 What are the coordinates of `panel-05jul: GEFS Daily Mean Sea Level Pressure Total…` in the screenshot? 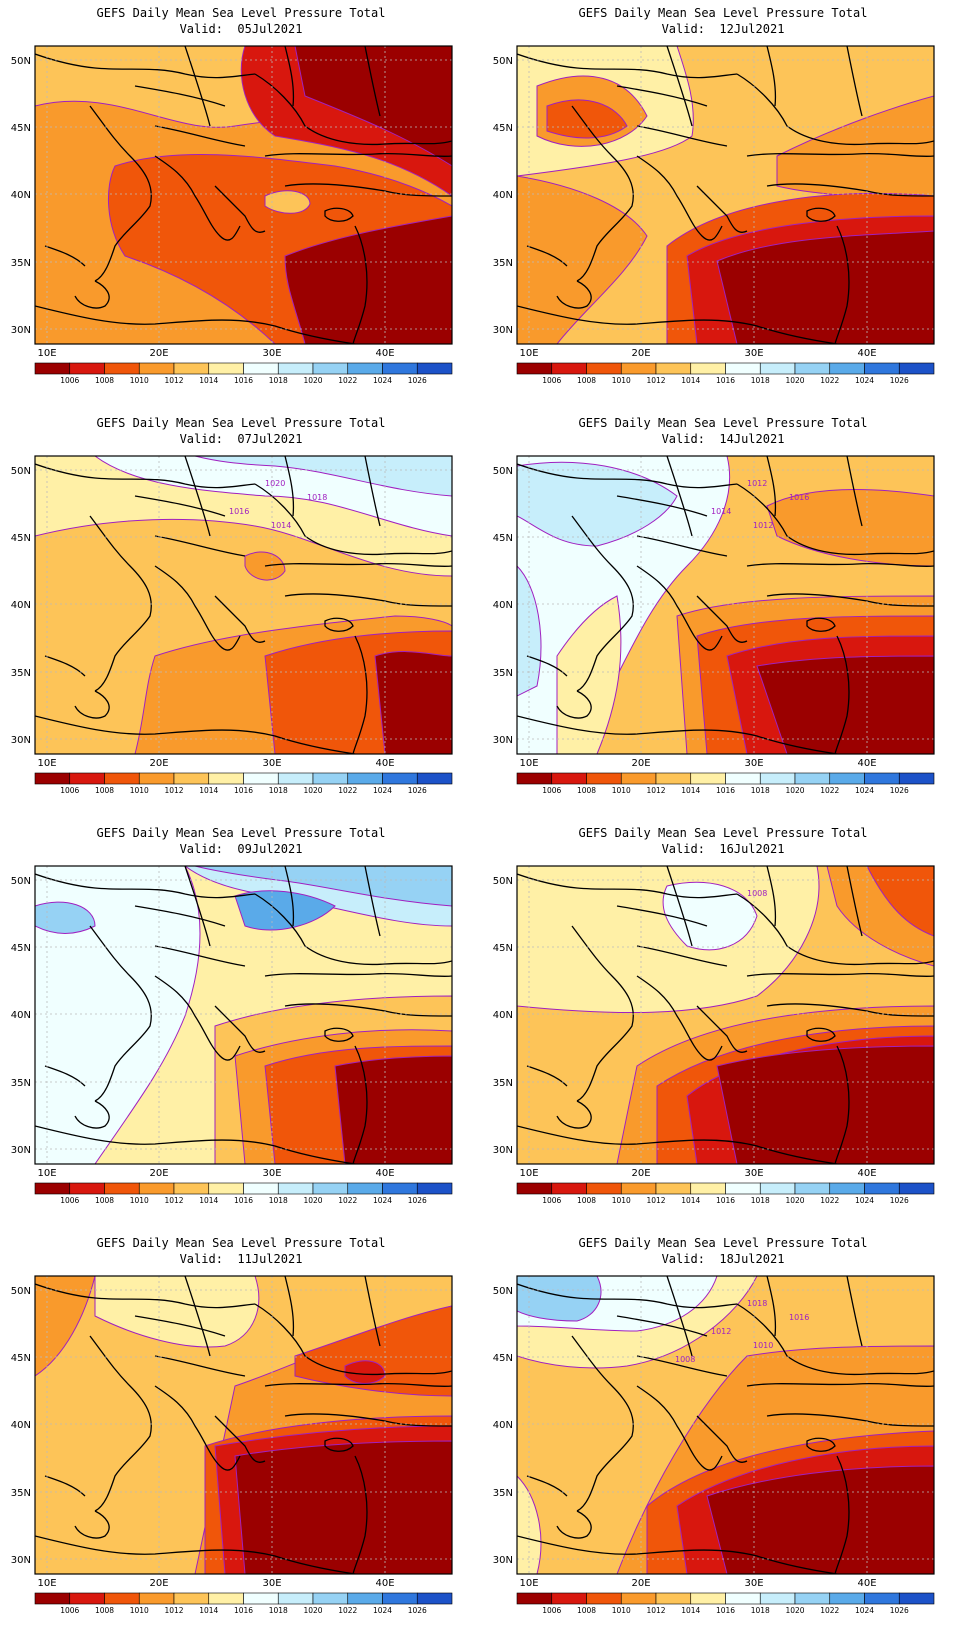 It's located at (241, 205).